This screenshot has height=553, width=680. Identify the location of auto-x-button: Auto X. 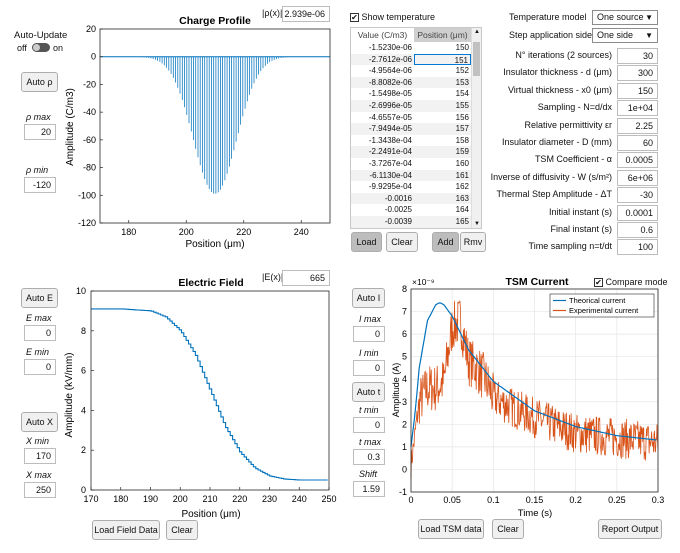
(39, 422).